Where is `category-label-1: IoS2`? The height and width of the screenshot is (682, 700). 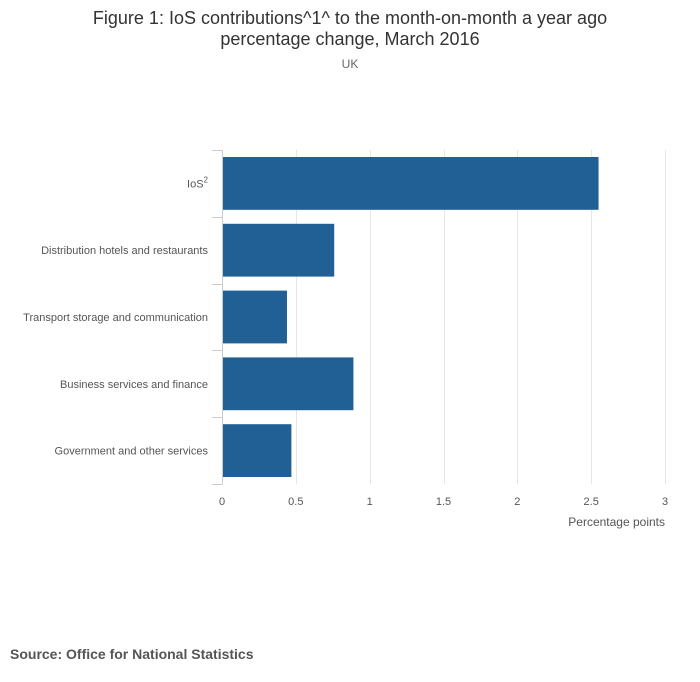
category-label-1: IoS2 is located at coordinates (198, 182).